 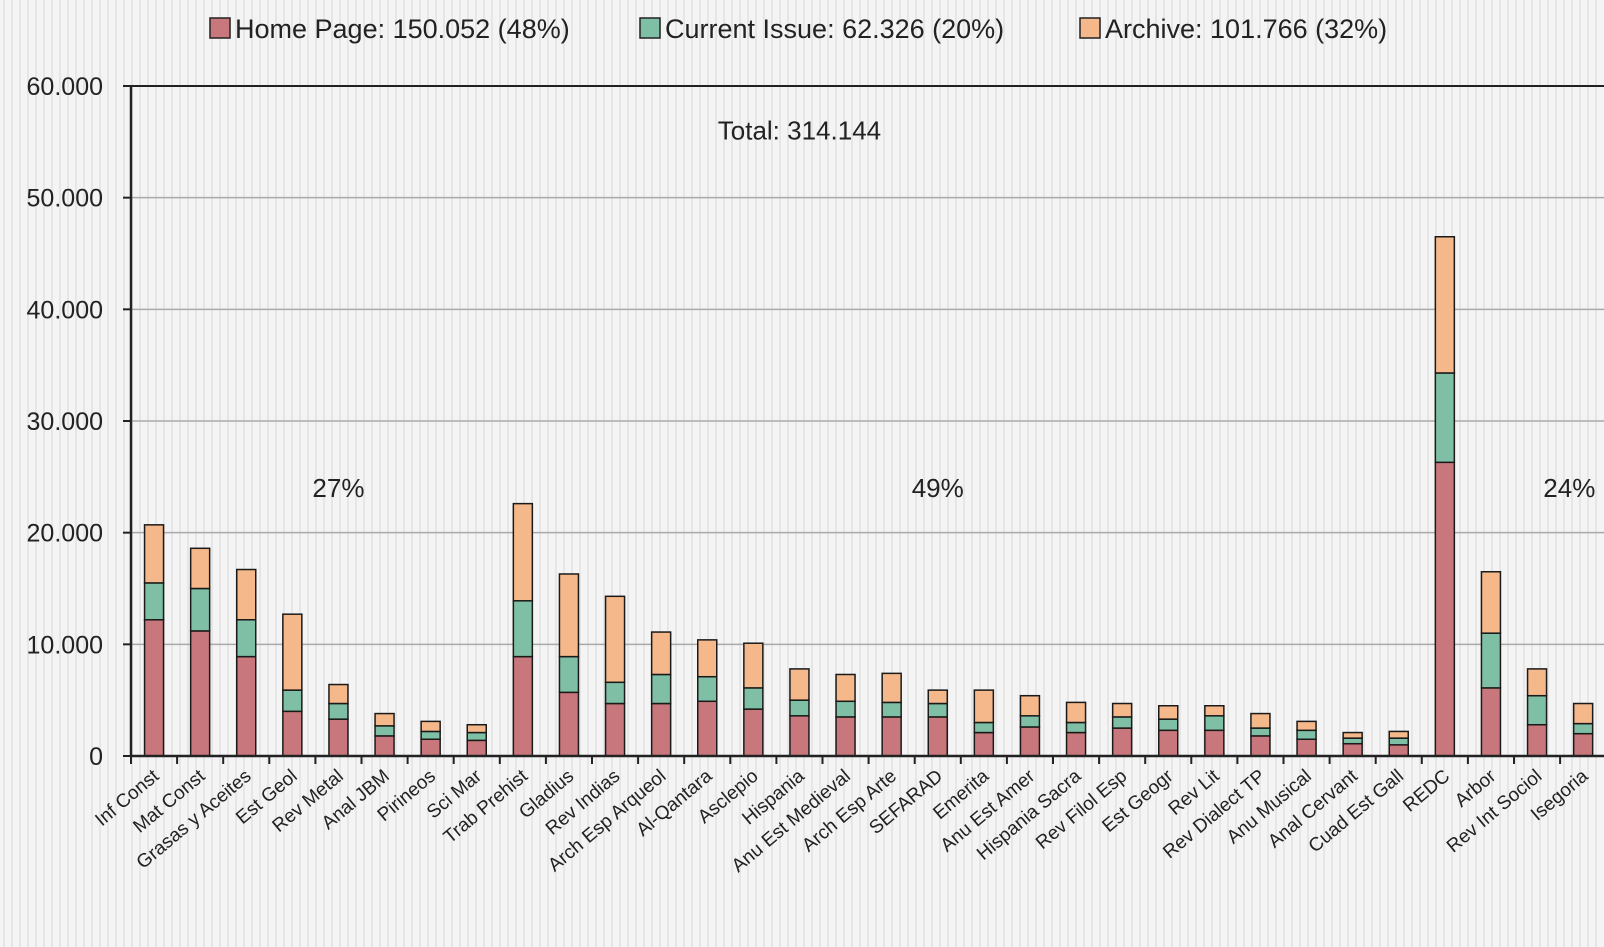 What do you see at coordinates (1246, 29) in the screenshot?
I see `legend-label: Archive: 101.766 (32%)` at bounding box center [1246, 29].